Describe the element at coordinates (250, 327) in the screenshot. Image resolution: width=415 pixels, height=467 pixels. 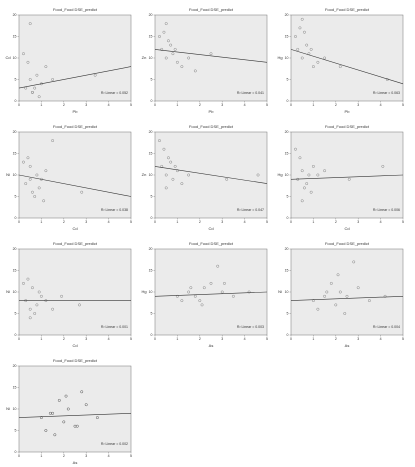
I see `r-squared: R² Linear = 0.003` at that location.